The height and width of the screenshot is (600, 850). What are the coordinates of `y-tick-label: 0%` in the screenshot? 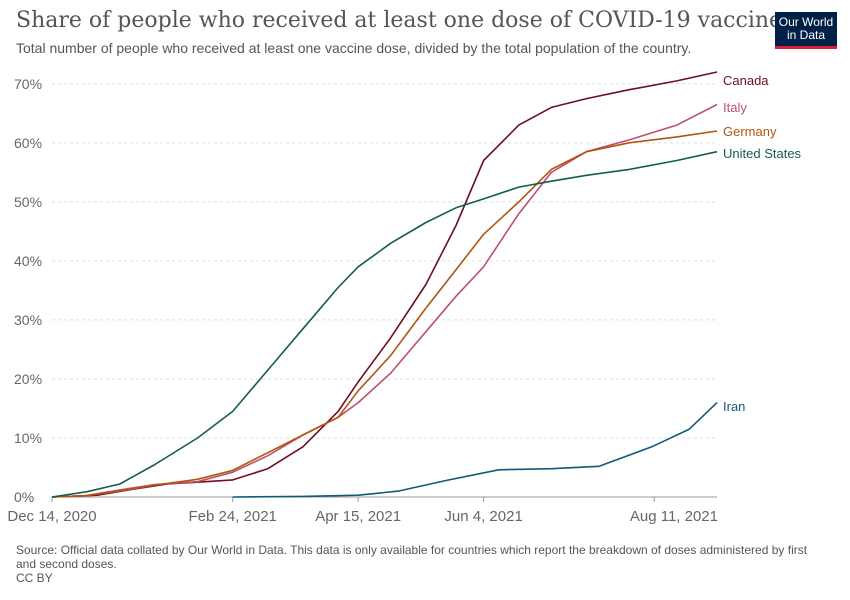 It's located at (24, 497).